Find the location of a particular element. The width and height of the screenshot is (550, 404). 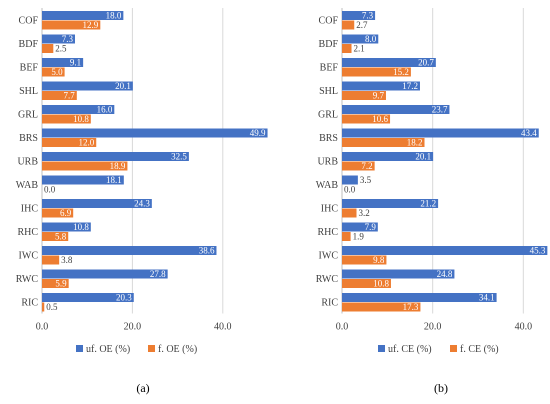

panel-a-data-label: 20.1 is located at coordinates (123, 86).